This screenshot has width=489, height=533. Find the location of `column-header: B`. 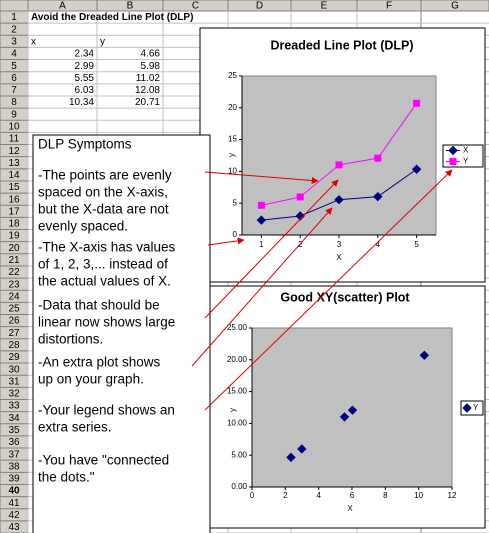

column-header: B is located at coordinates (130, 6).